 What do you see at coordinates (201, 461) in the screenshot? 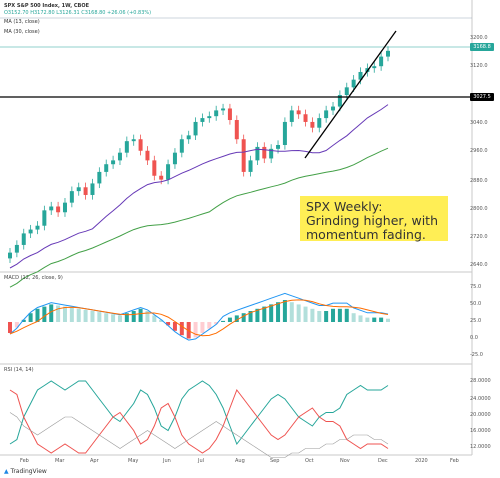
I see `month-label: Jul` at bounding box center [201, 461].